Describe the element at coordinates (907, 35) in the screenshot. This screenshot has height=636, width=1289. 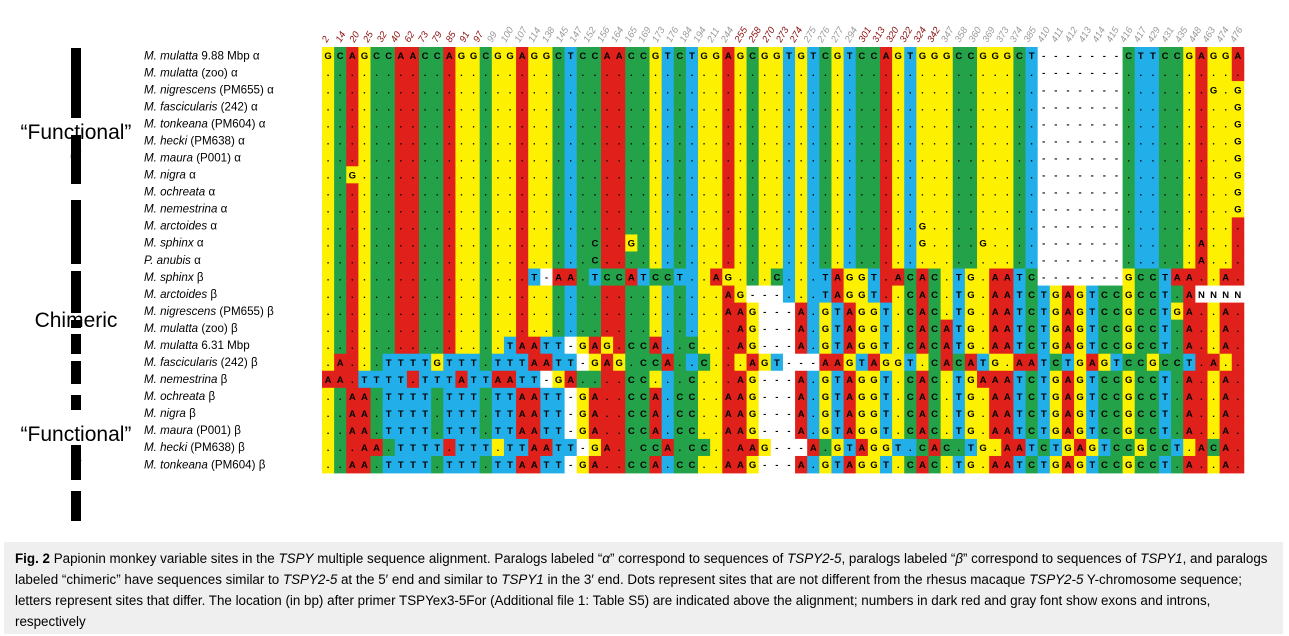
I see `position-label: 322` at that location.